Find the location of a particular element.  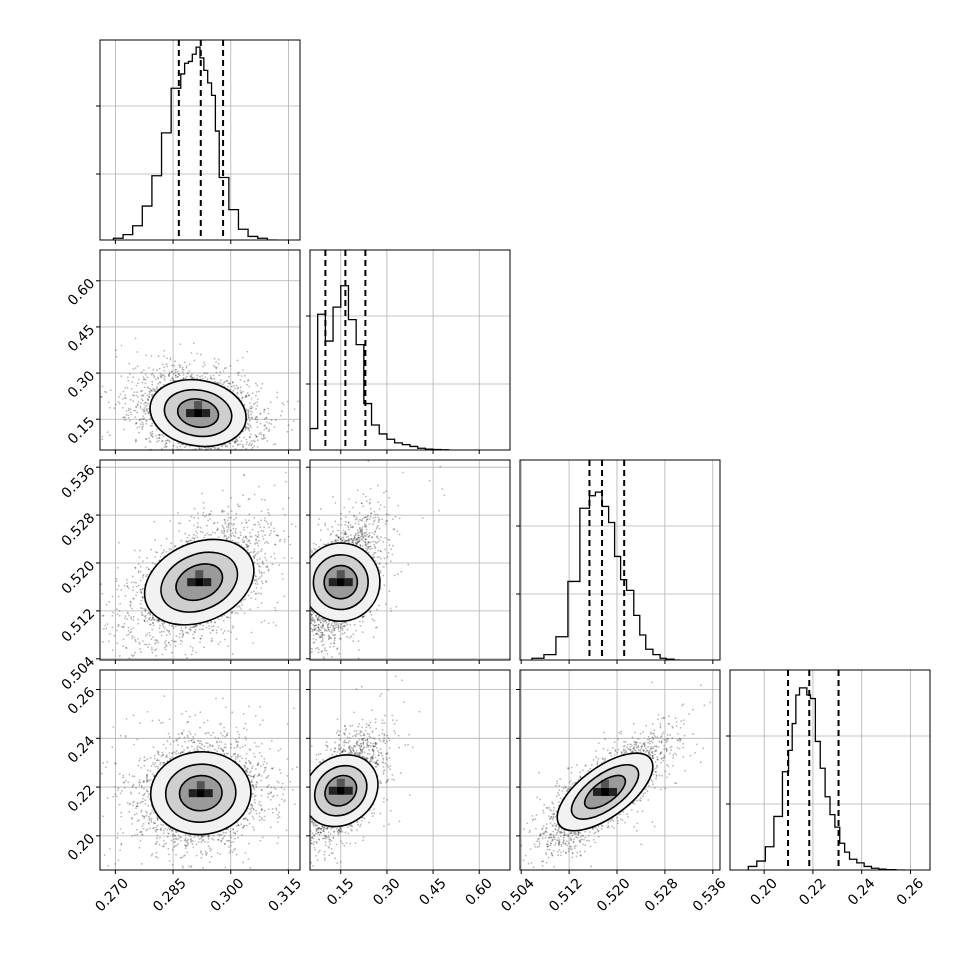

x-tick-label: 0.26 is located at coordinates (910, 891).